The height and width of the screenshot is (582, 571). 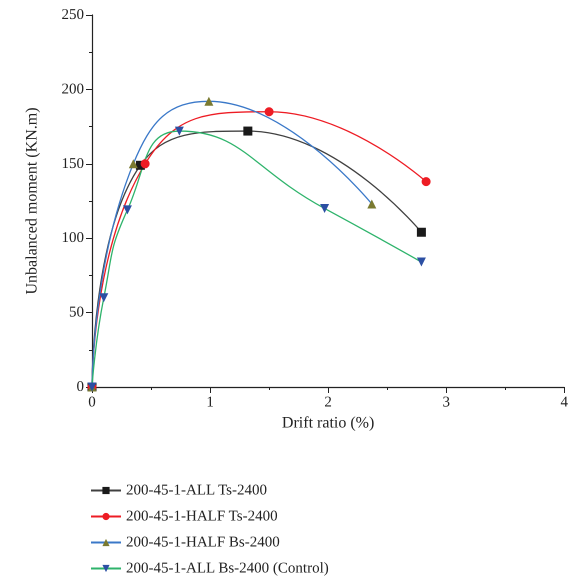 What do you see at coordinates (328, 423) in the screenshot?
I see `x-axis-title: Drift ratio (%)` at bounding box center [328, 423].